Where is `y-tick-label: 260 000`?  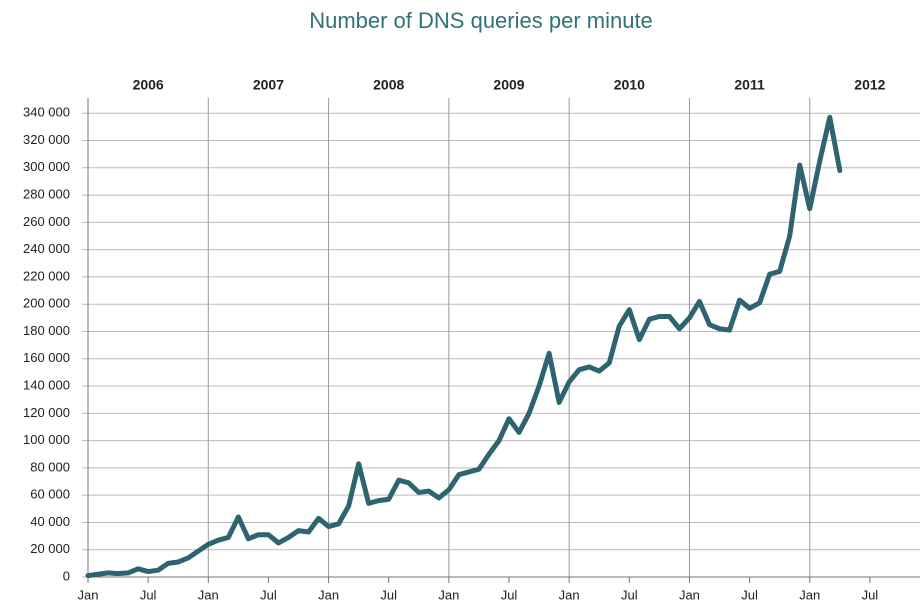 y-tick-label: 260 000 is located at coordinates (46, 221).